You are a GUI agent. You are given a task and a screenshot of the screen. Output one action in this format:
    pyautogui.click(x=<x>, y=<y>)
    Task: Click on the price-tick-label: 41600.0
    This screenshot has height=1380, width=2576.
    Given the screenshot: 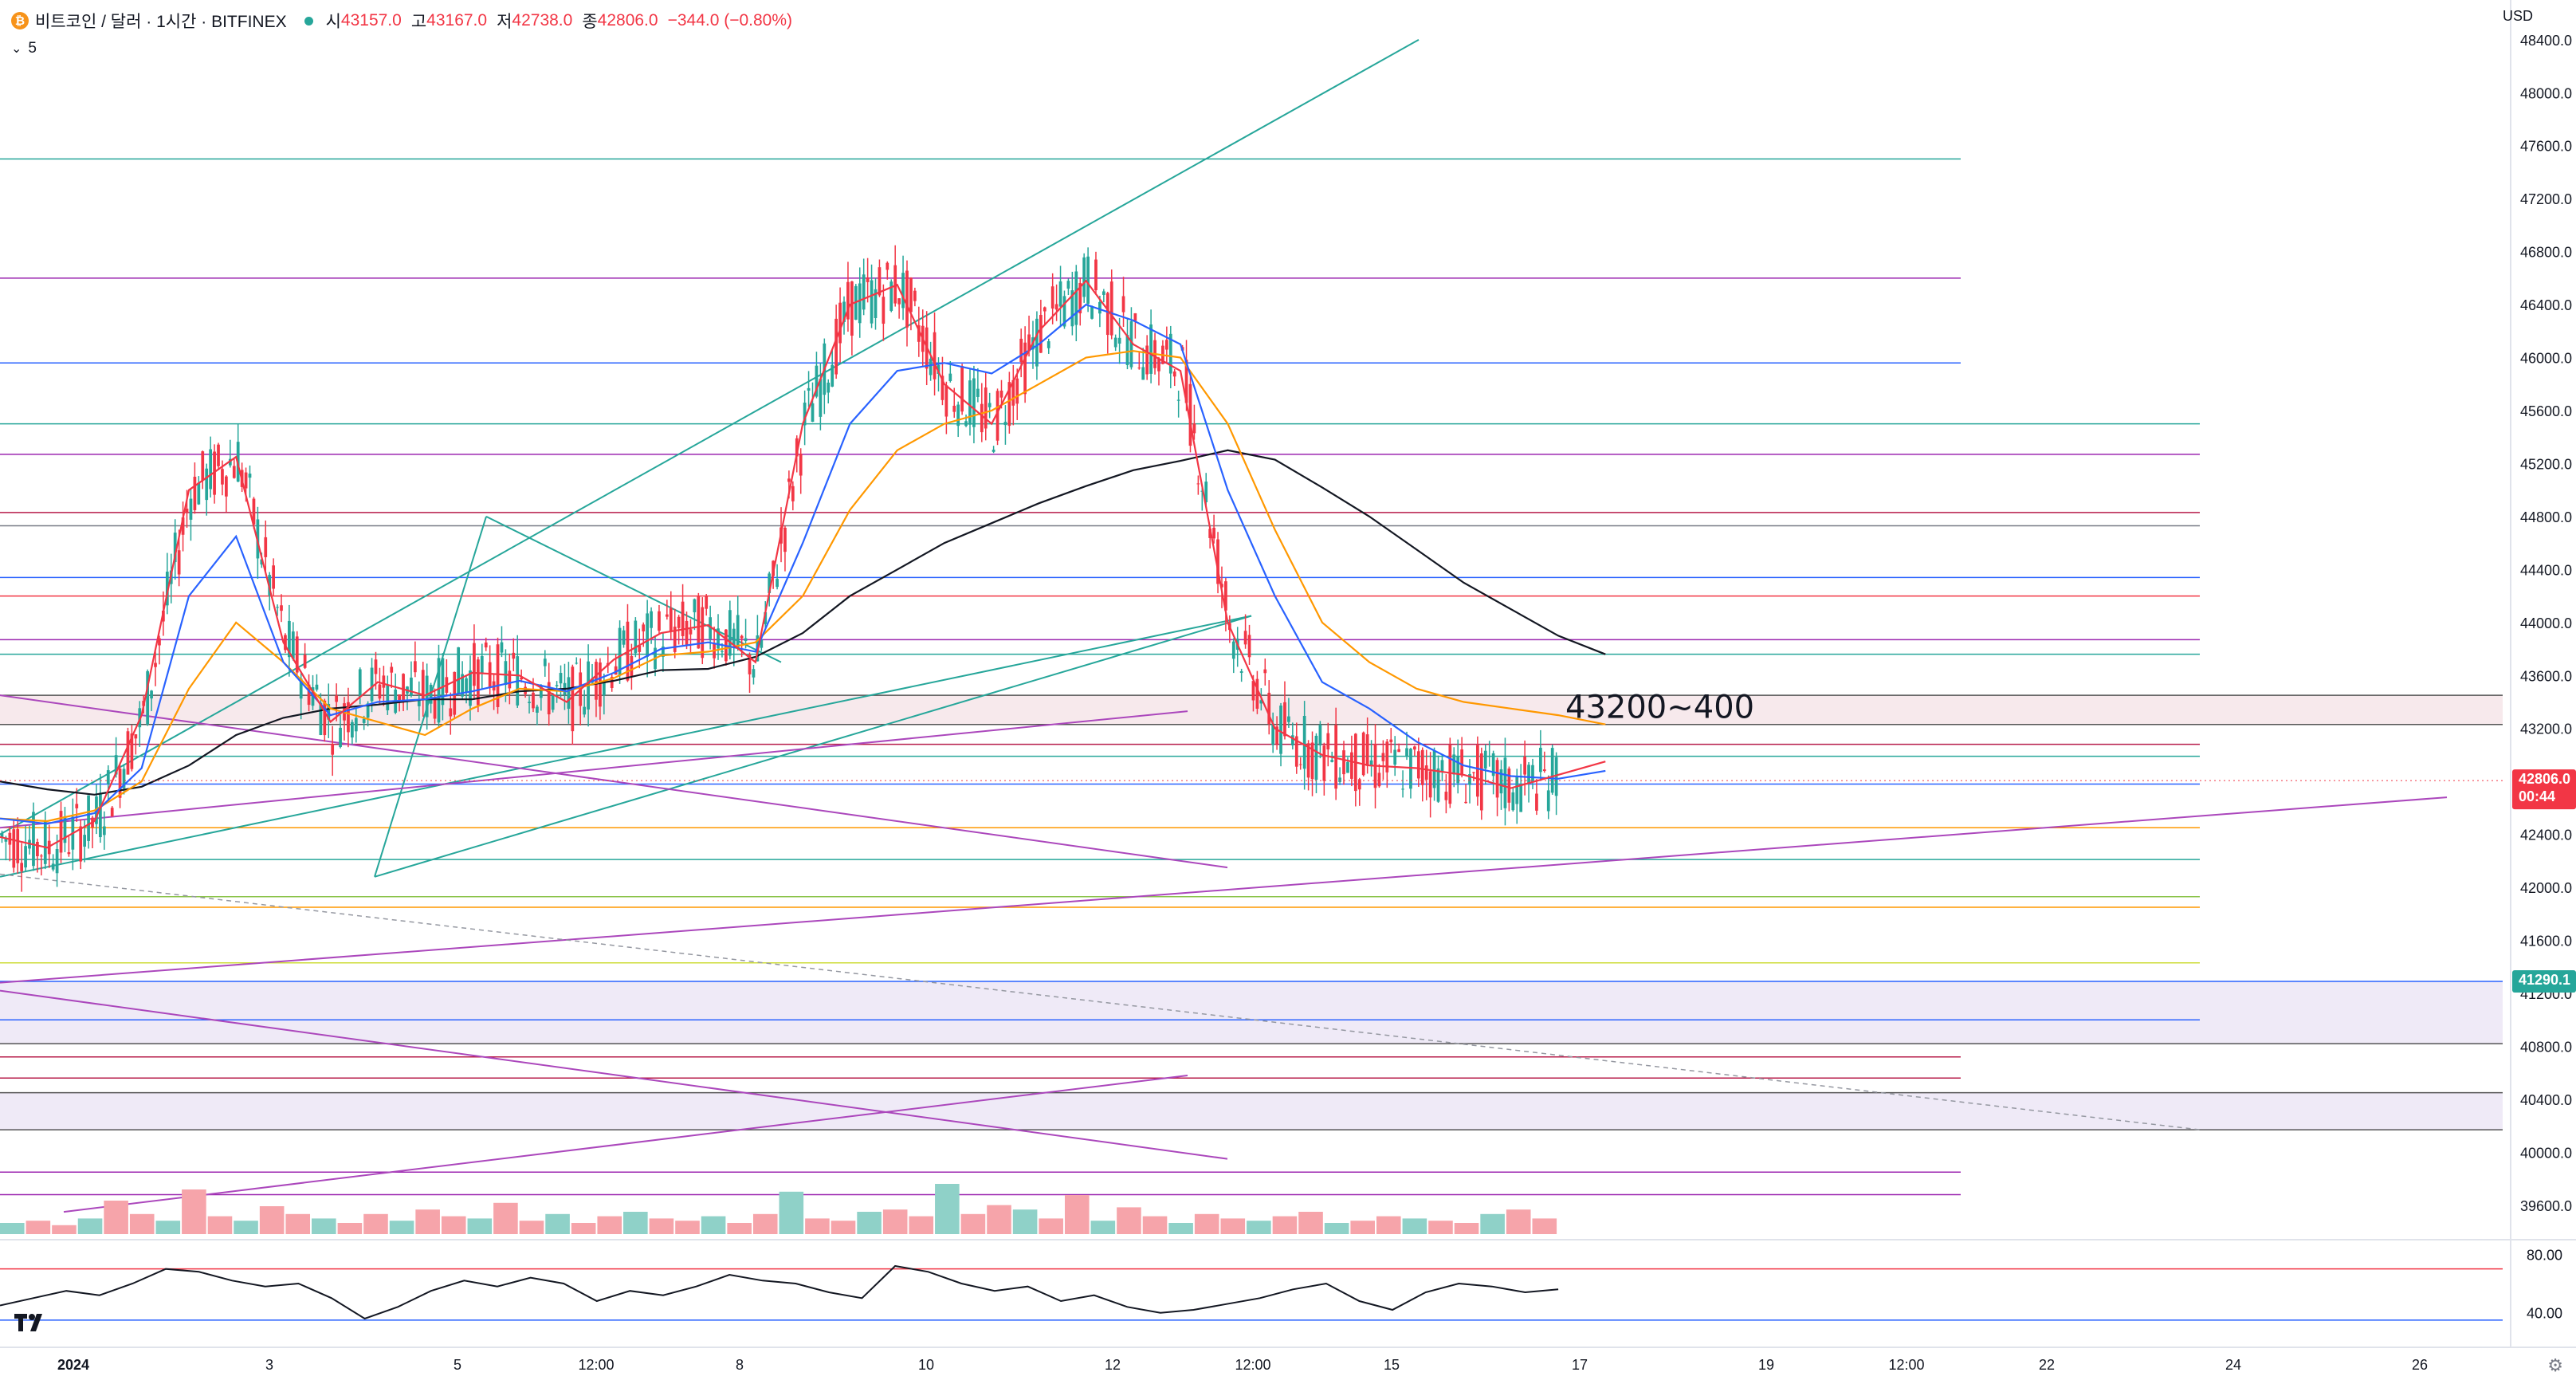 What is the action you would take?
    pyautogui.click(x=2546, y=941)
    